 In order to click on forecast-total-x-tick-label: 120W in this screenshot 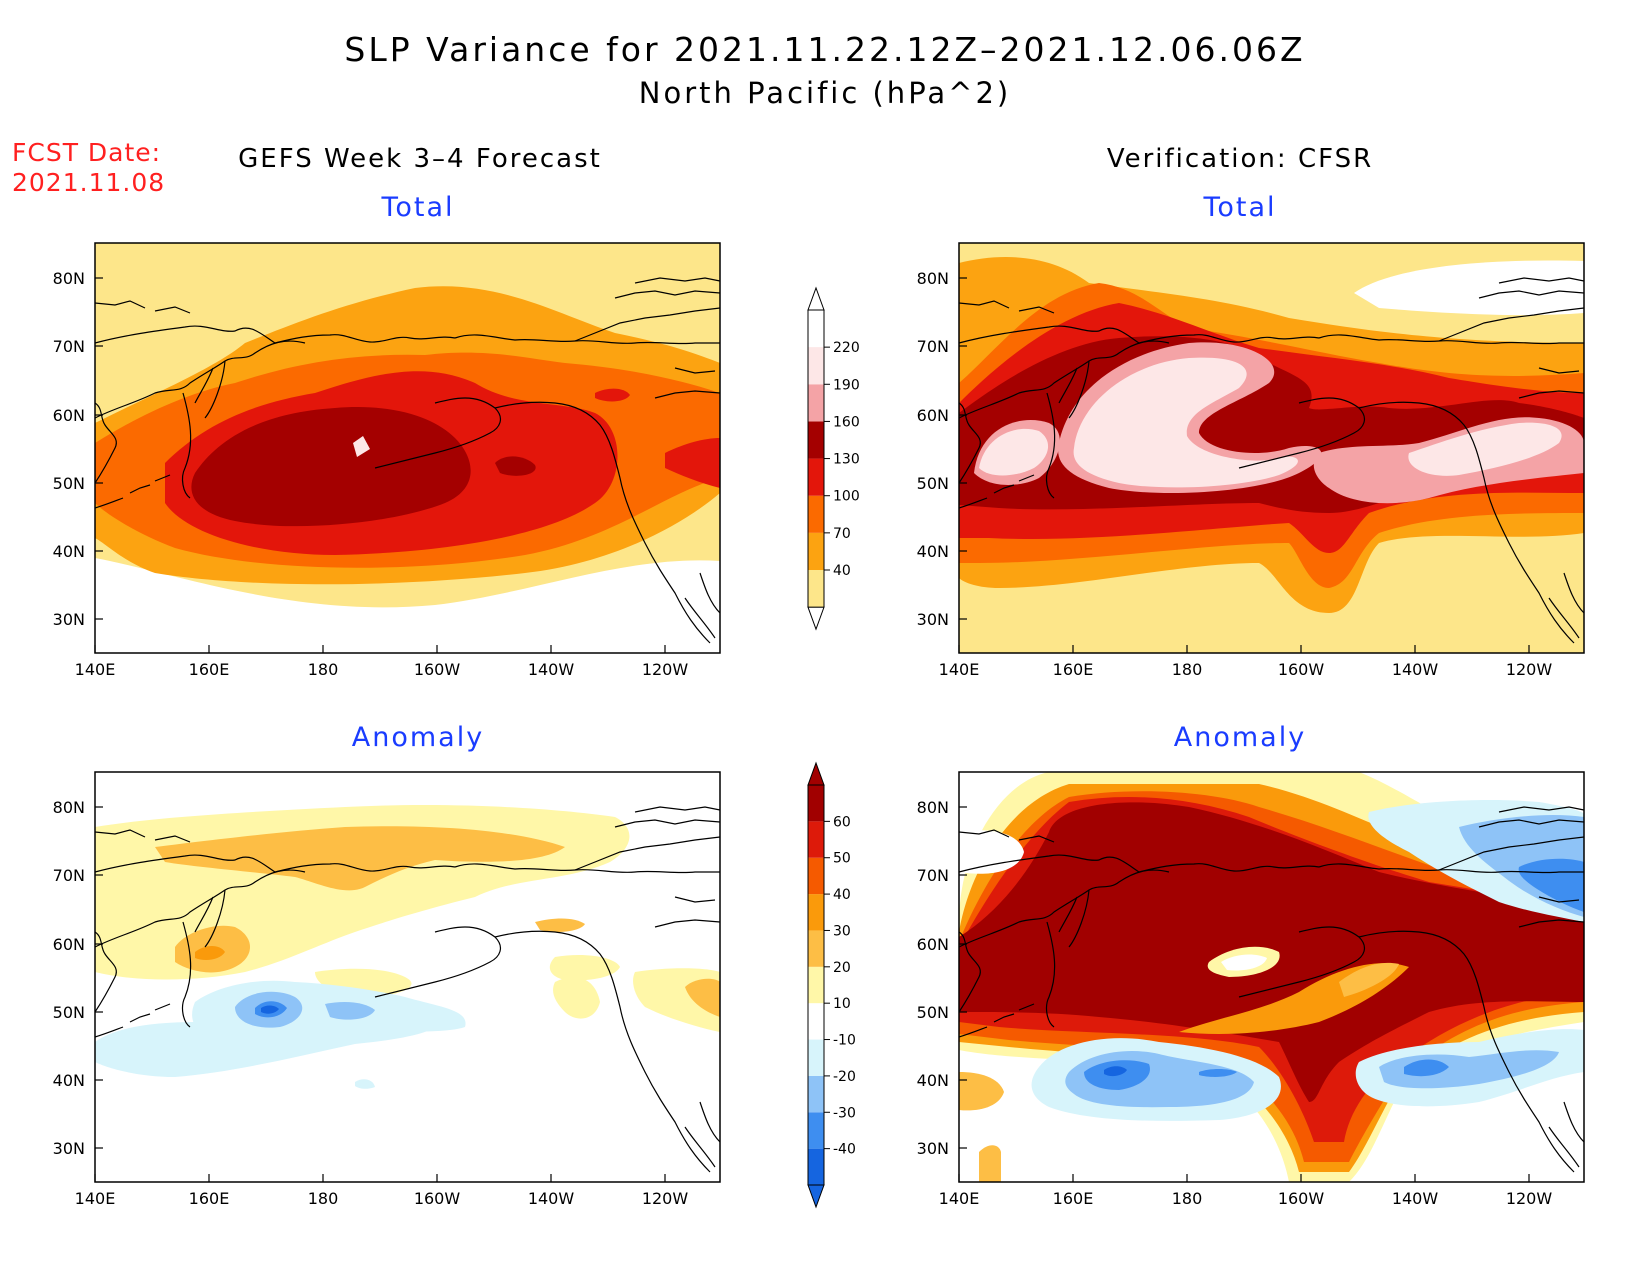, I will do `click(665, 669)`.